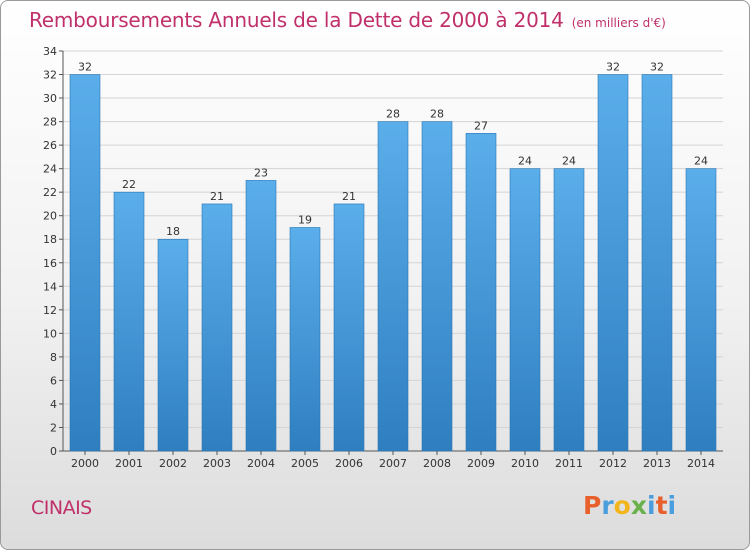 This screenshot has width=750, height=550. What do you see at coordinates (613, 463) in the screenshot?
I see `x-tick-label: 2012` at bounding box center [613, 463].